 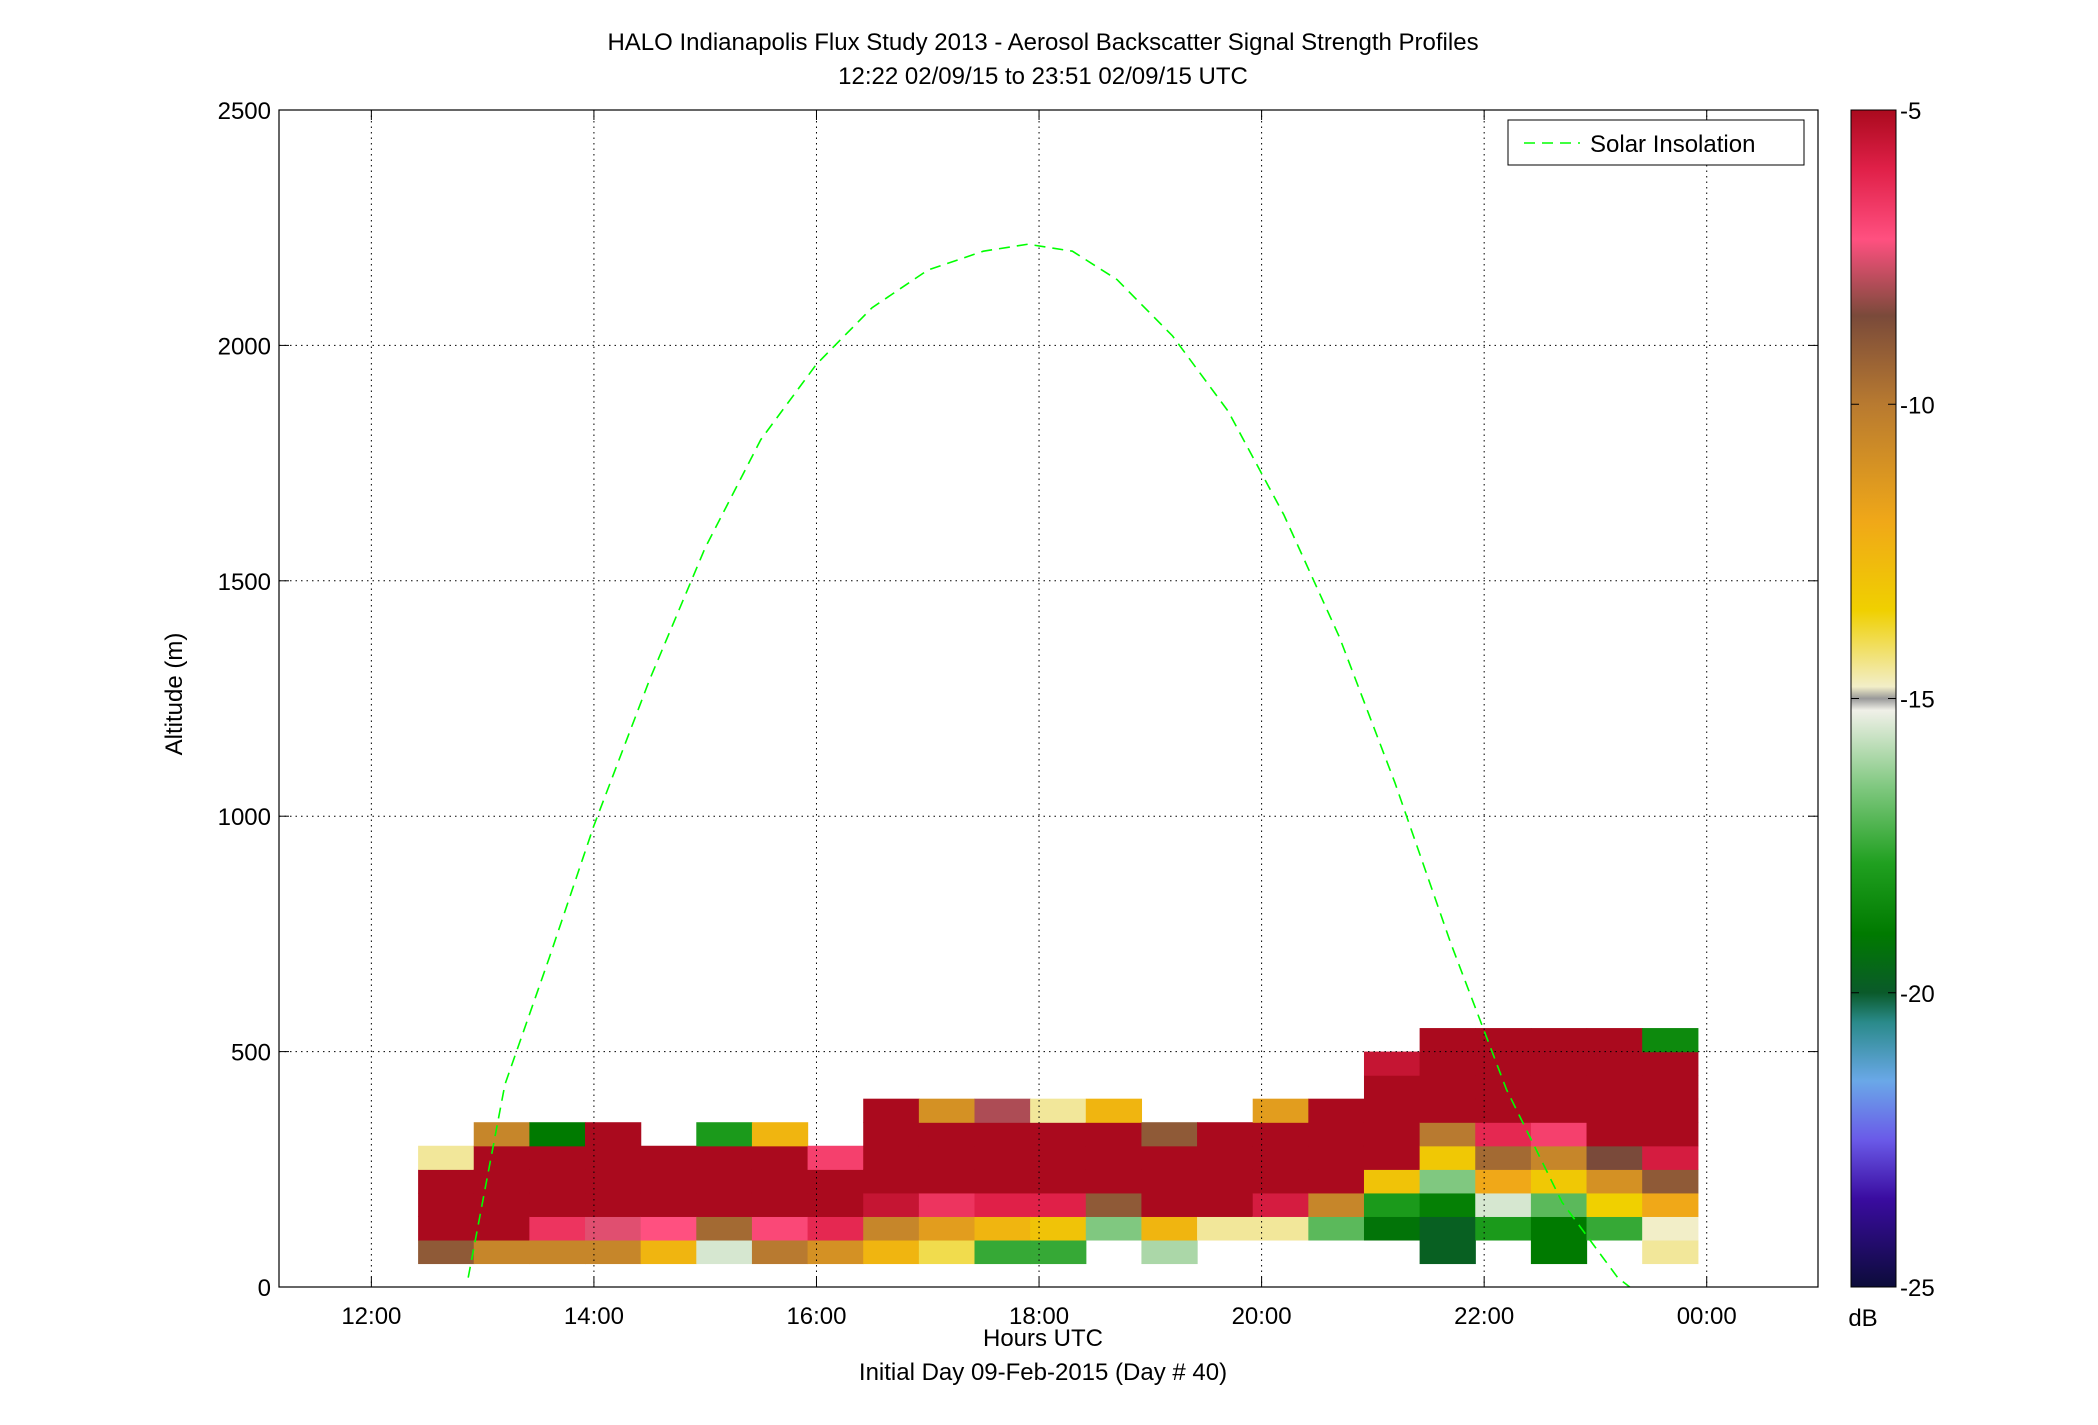 What do you see at coordinates (1917, 405) in the screenshot?
I see `colorbar-tick-label: -10` at bounding box center [1917, 405].